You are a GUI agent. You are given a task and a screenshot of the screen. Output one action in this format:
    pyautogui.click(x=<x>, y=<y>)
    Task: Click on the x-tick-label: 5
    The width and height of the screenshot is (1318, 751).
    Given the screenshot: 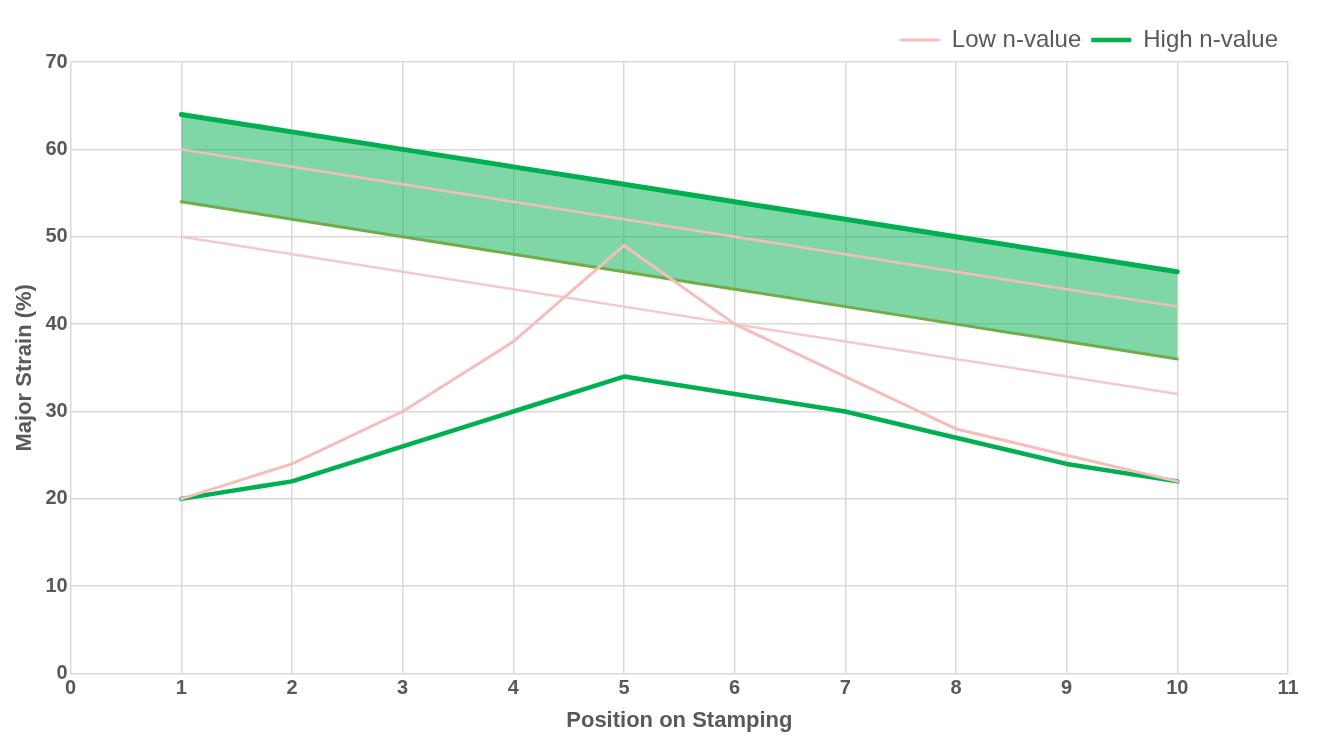 What is the action you would take?
    pyautogui.click(x=624, y=687)
    